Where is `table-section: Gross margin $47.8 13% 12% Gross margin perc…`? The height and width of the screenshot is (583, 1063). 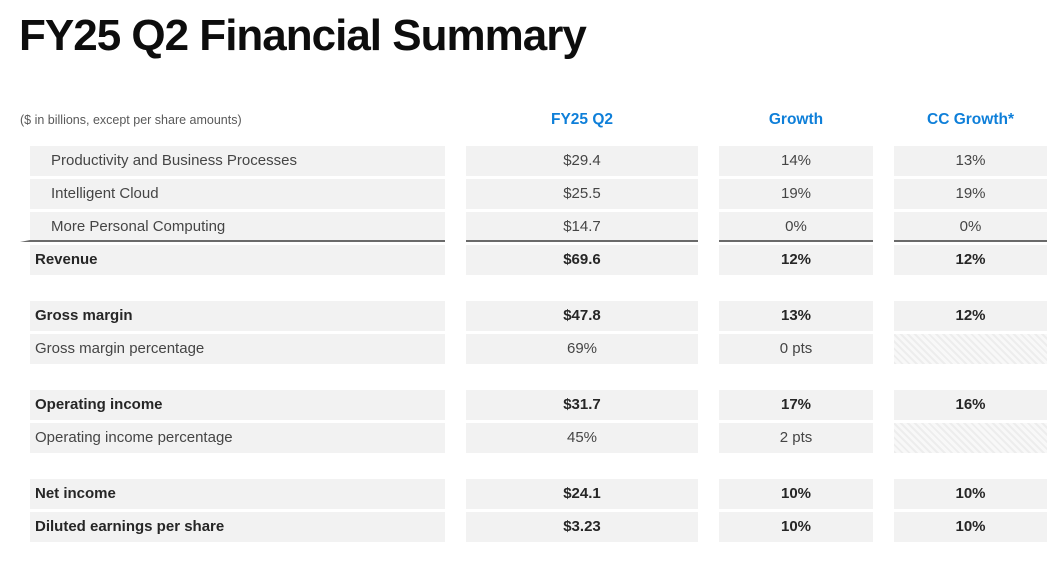 table-section: Gross margin $47.8 13% 12% Gross margin perc… is located at coordinates (541, 332).